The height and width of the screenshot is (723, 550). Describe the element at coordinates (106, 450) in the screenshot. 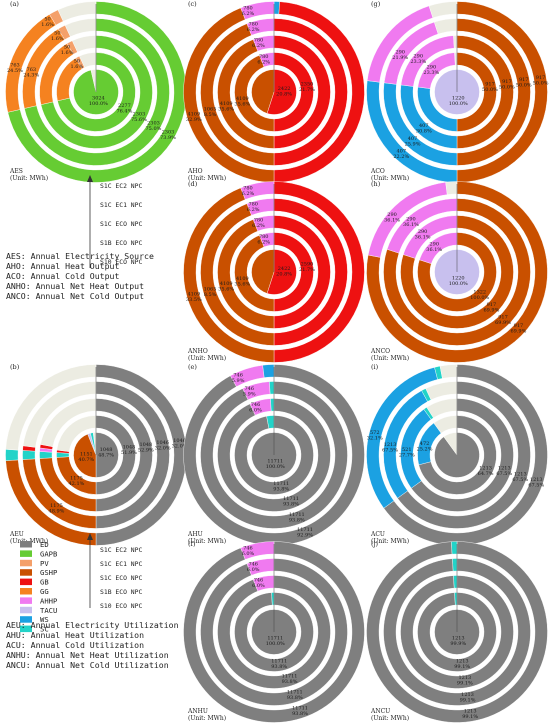

I see `data-label: 1048` at that location.